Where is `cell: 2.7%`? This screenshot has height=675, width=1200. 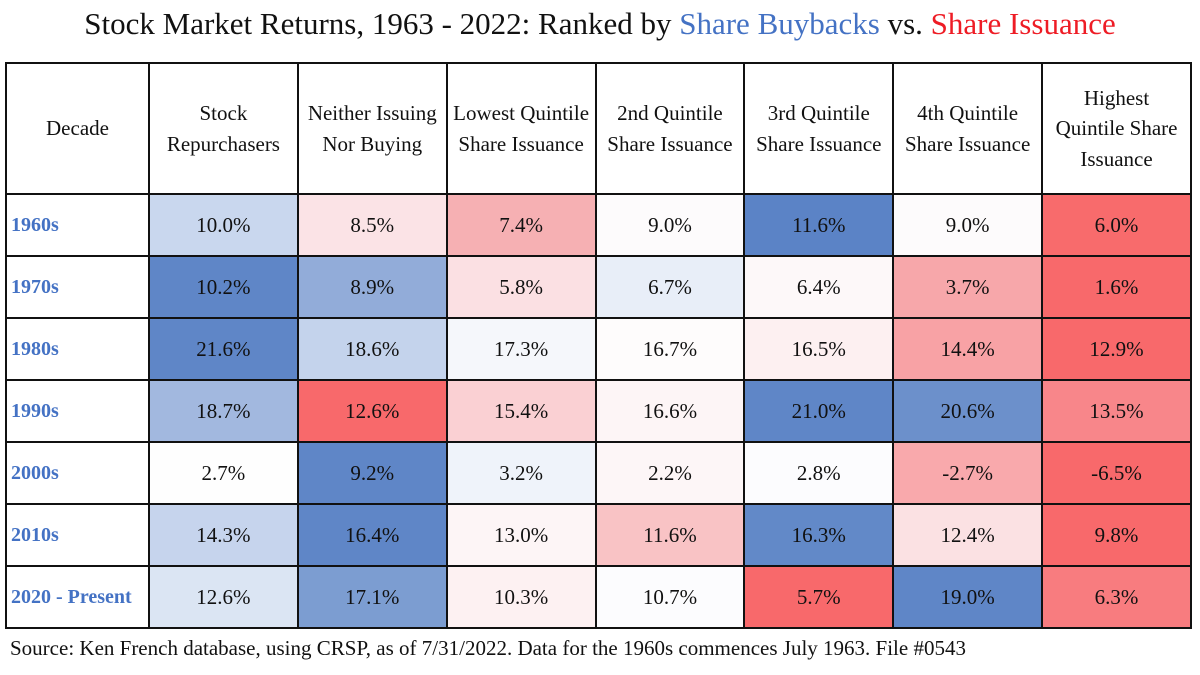 cell: 2.7% is located at coordinates (223, 473).